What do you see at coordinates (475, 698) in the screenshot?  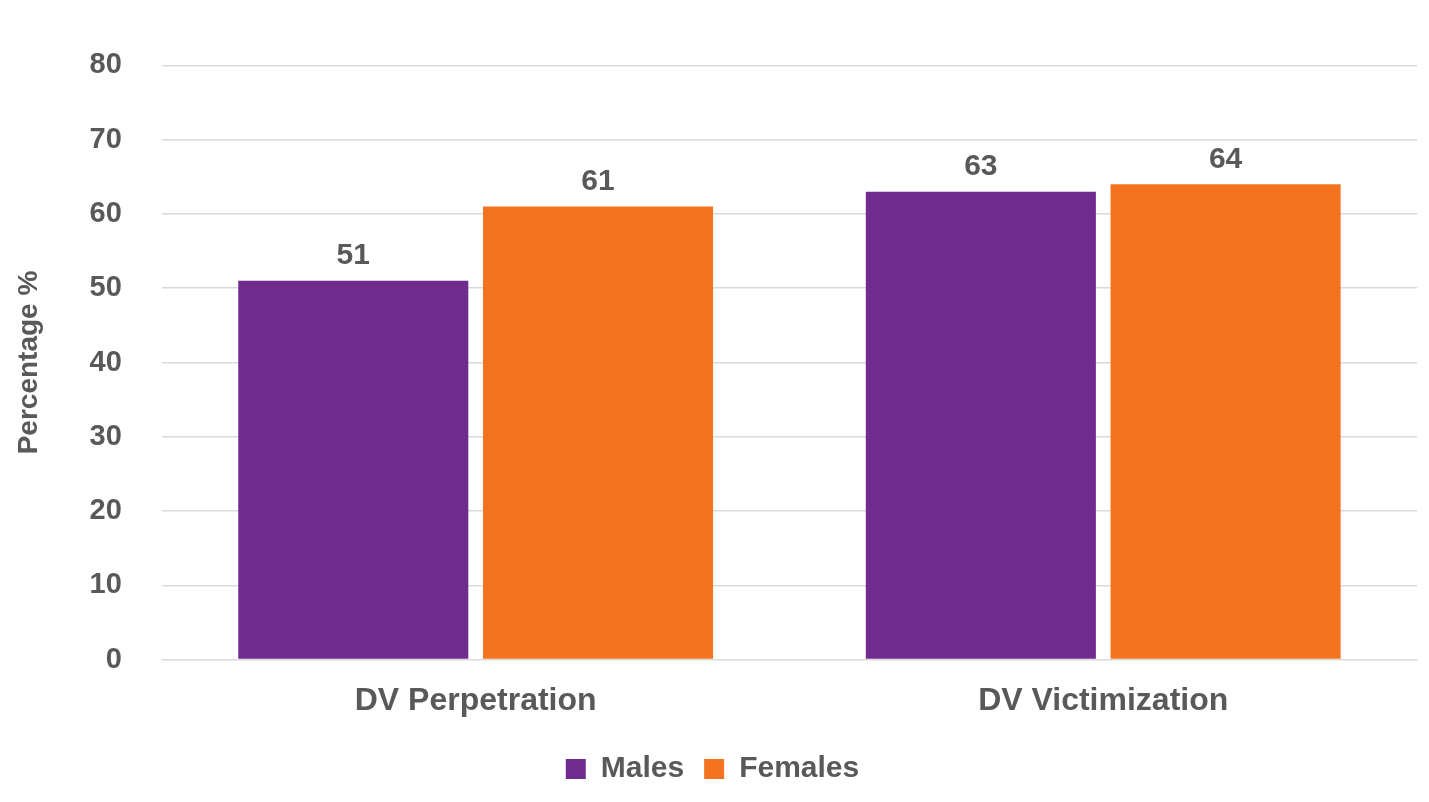 I see `x-tick-label: DV Perpetration` at bounding box center [475, 698].